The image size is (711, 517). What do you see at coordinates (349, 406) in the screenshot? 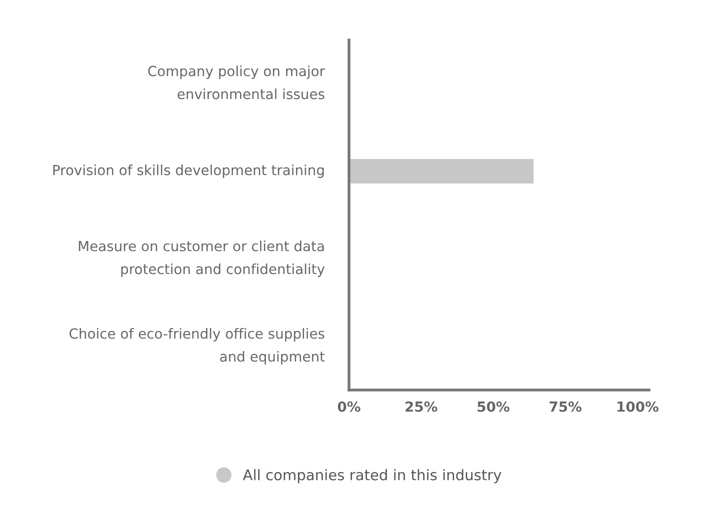
I see `x-tick-label: 0%` at bounding box center [349, 406].